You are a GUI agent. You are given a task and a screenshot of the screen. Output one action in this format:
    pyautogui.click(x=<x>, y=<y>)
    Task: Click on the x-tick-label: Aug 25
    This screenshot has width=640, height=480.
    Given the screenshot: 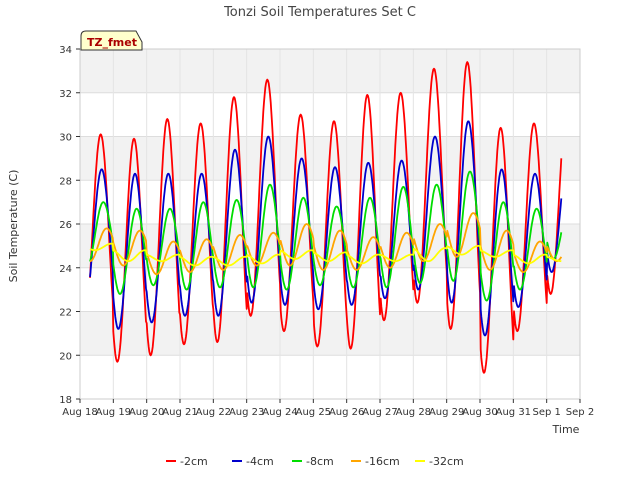 What is the action you would take?
    pyautogui.click(x=313, y=412)
    